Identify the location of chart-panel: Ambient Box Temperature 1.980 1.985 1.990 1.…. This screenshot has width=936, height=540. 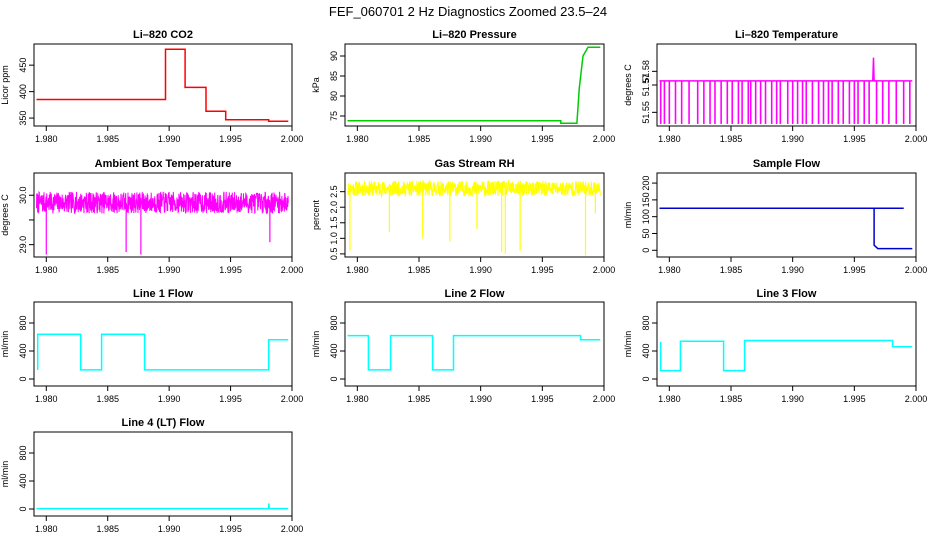
(151, 216).